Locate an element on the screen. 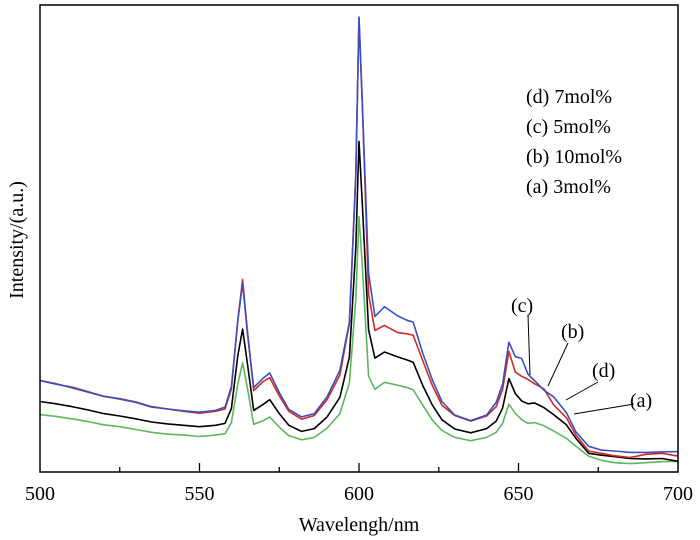  x-axis-tick-labels: 500 550 600 650 700 is located at coordinates (359, 494).